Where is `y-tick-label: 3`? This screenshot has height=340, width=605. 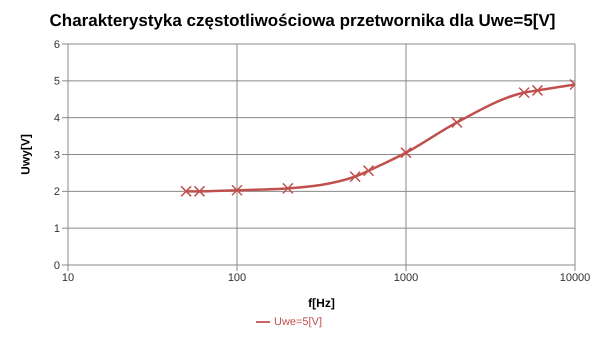
y-tick-label: 3 is located at coordinates (57, 155).